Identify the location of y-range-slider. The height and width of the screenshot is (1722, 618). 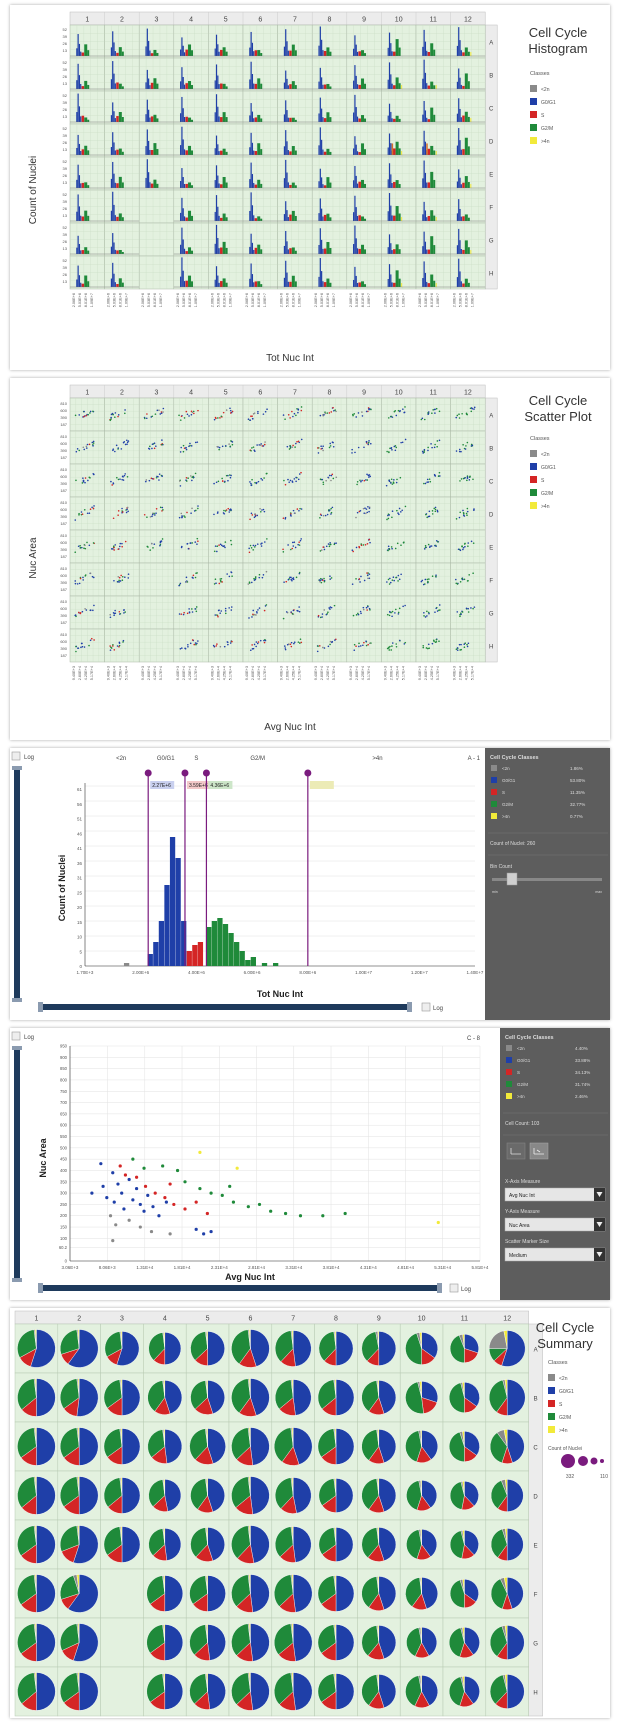
(17, 884).